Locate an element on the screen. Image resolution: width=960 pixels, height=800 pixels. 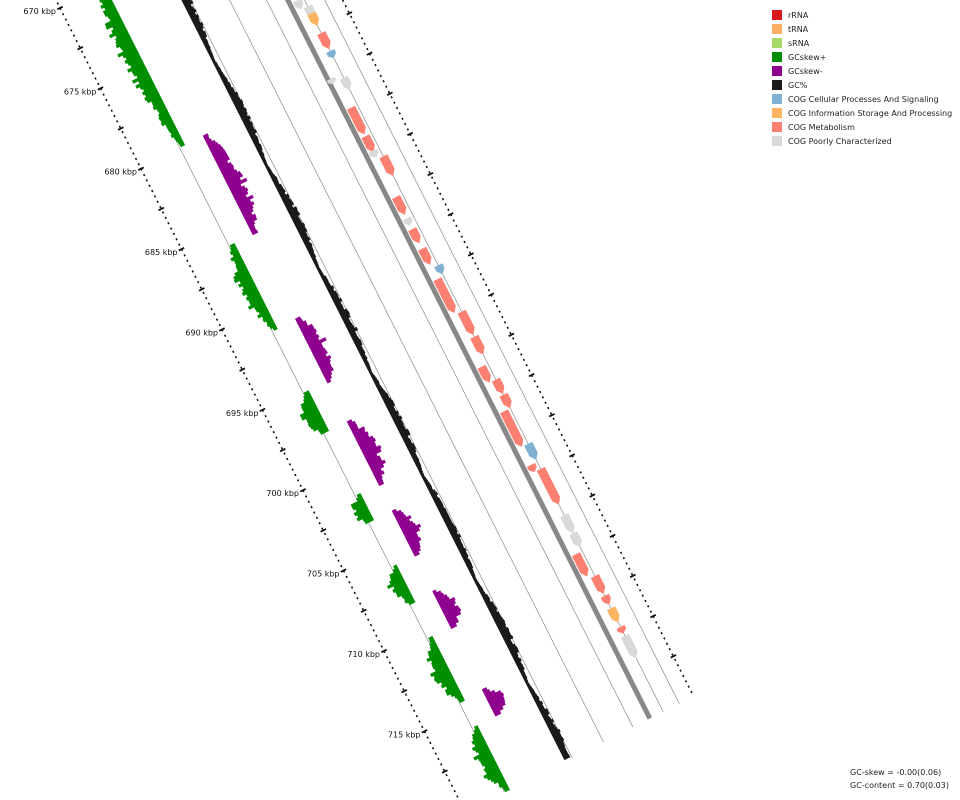
ruler-label: 680 kbp is located at coordinates (120, 172).